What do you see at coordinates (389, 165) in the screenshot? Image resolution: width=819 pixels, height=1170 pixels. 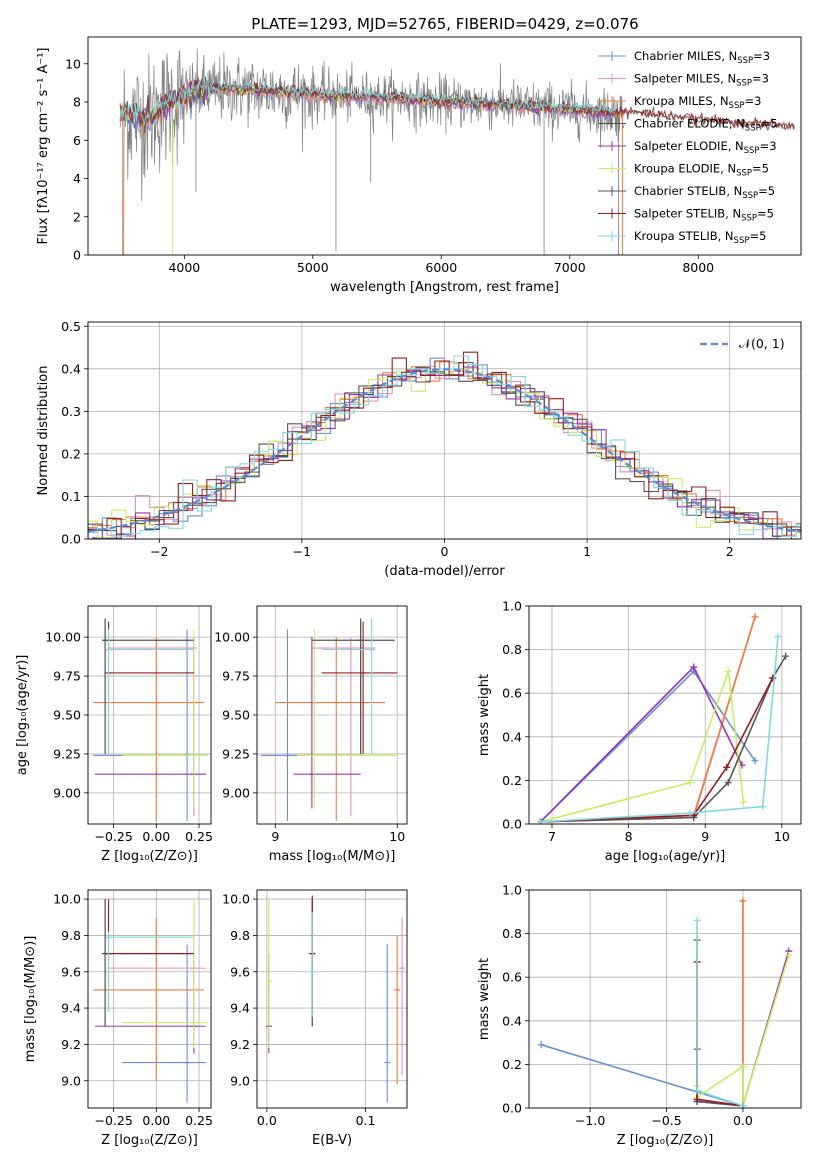 I see `spectrum-axes: 4000 5000 6000 7000 8000 0 2 4 6 8 10` at bounding box center [389, 165].